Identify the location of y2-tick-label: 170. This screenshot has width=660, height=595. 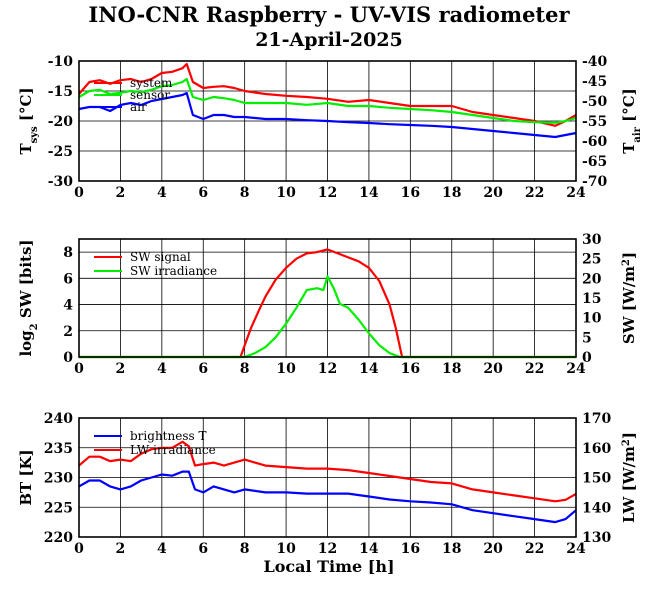
(596, 419).